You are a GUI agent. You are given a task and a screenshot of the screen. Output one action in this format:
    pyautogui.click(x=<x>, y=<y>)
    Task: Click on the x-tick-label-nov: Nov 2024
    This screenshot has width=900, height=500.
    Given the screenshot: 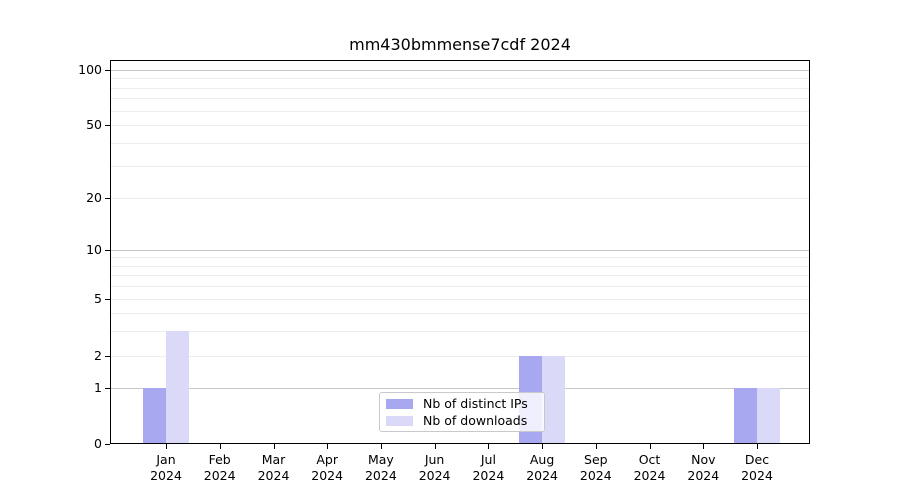 What is the action you would take?
    pyautogui.click(x=703, y=468)
    